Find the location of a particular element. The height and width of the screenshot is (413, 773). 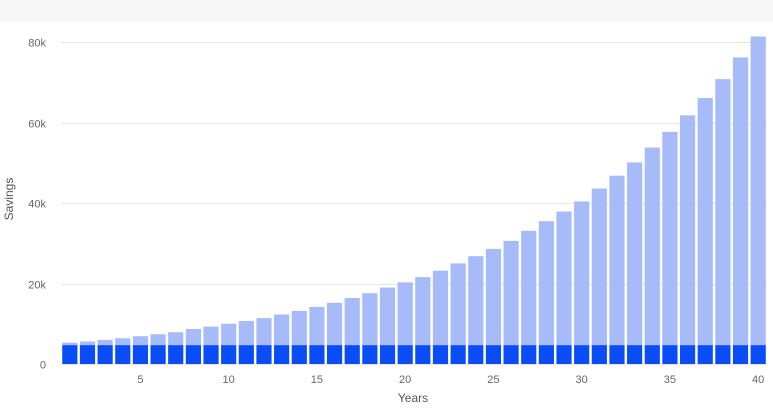

y-tick-label: 80k is located at coordinates (37, 44).